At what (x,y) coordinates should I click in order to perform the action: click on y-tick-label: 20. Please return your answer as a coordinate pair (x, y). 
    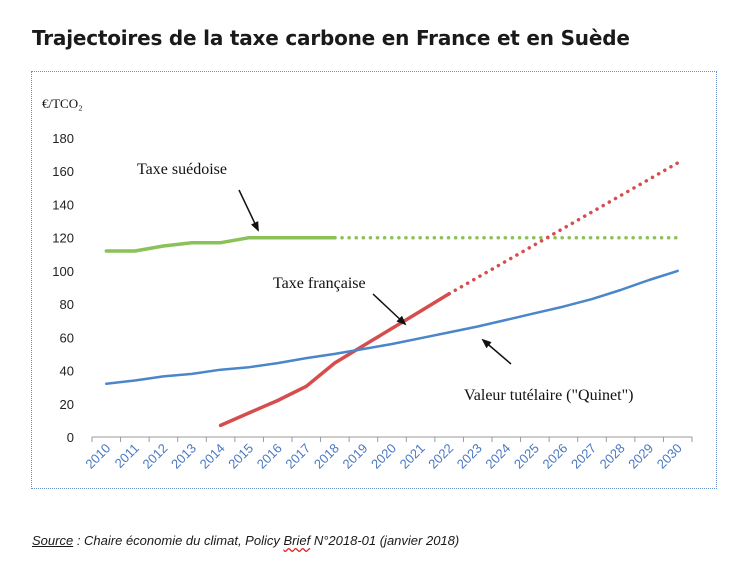
    Looking at the image, I should click on (67, 404).